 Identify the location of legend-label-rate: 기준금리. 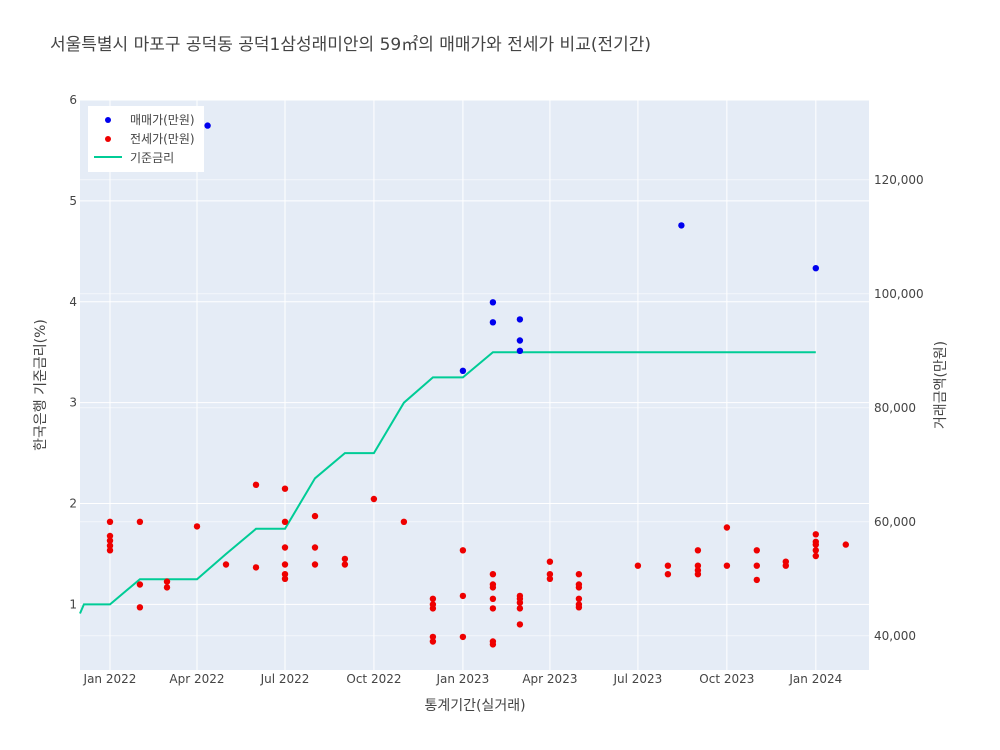
(152, 158).